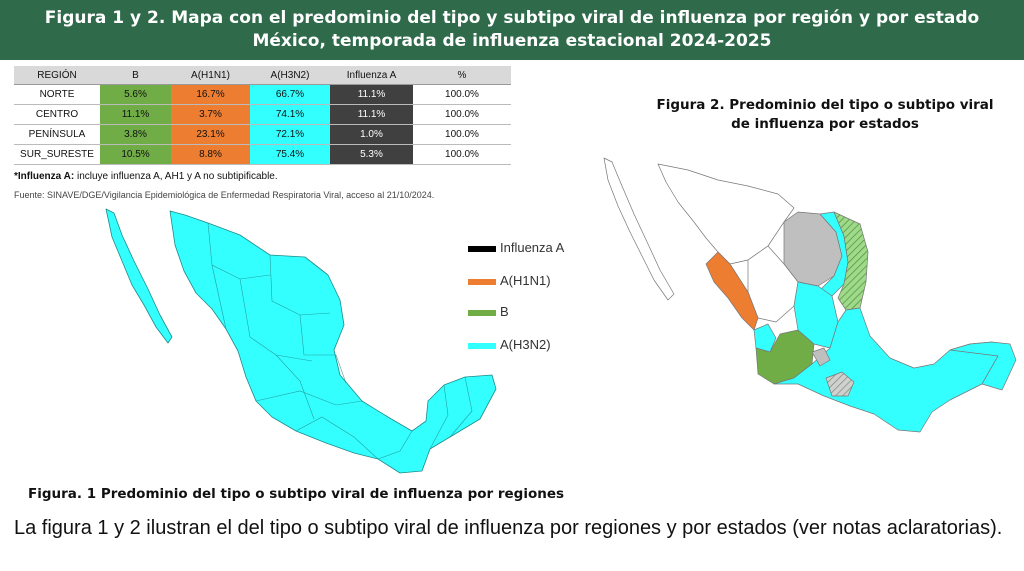  I want to click on cell-h1n1: 8.8%, so click(210, 154).